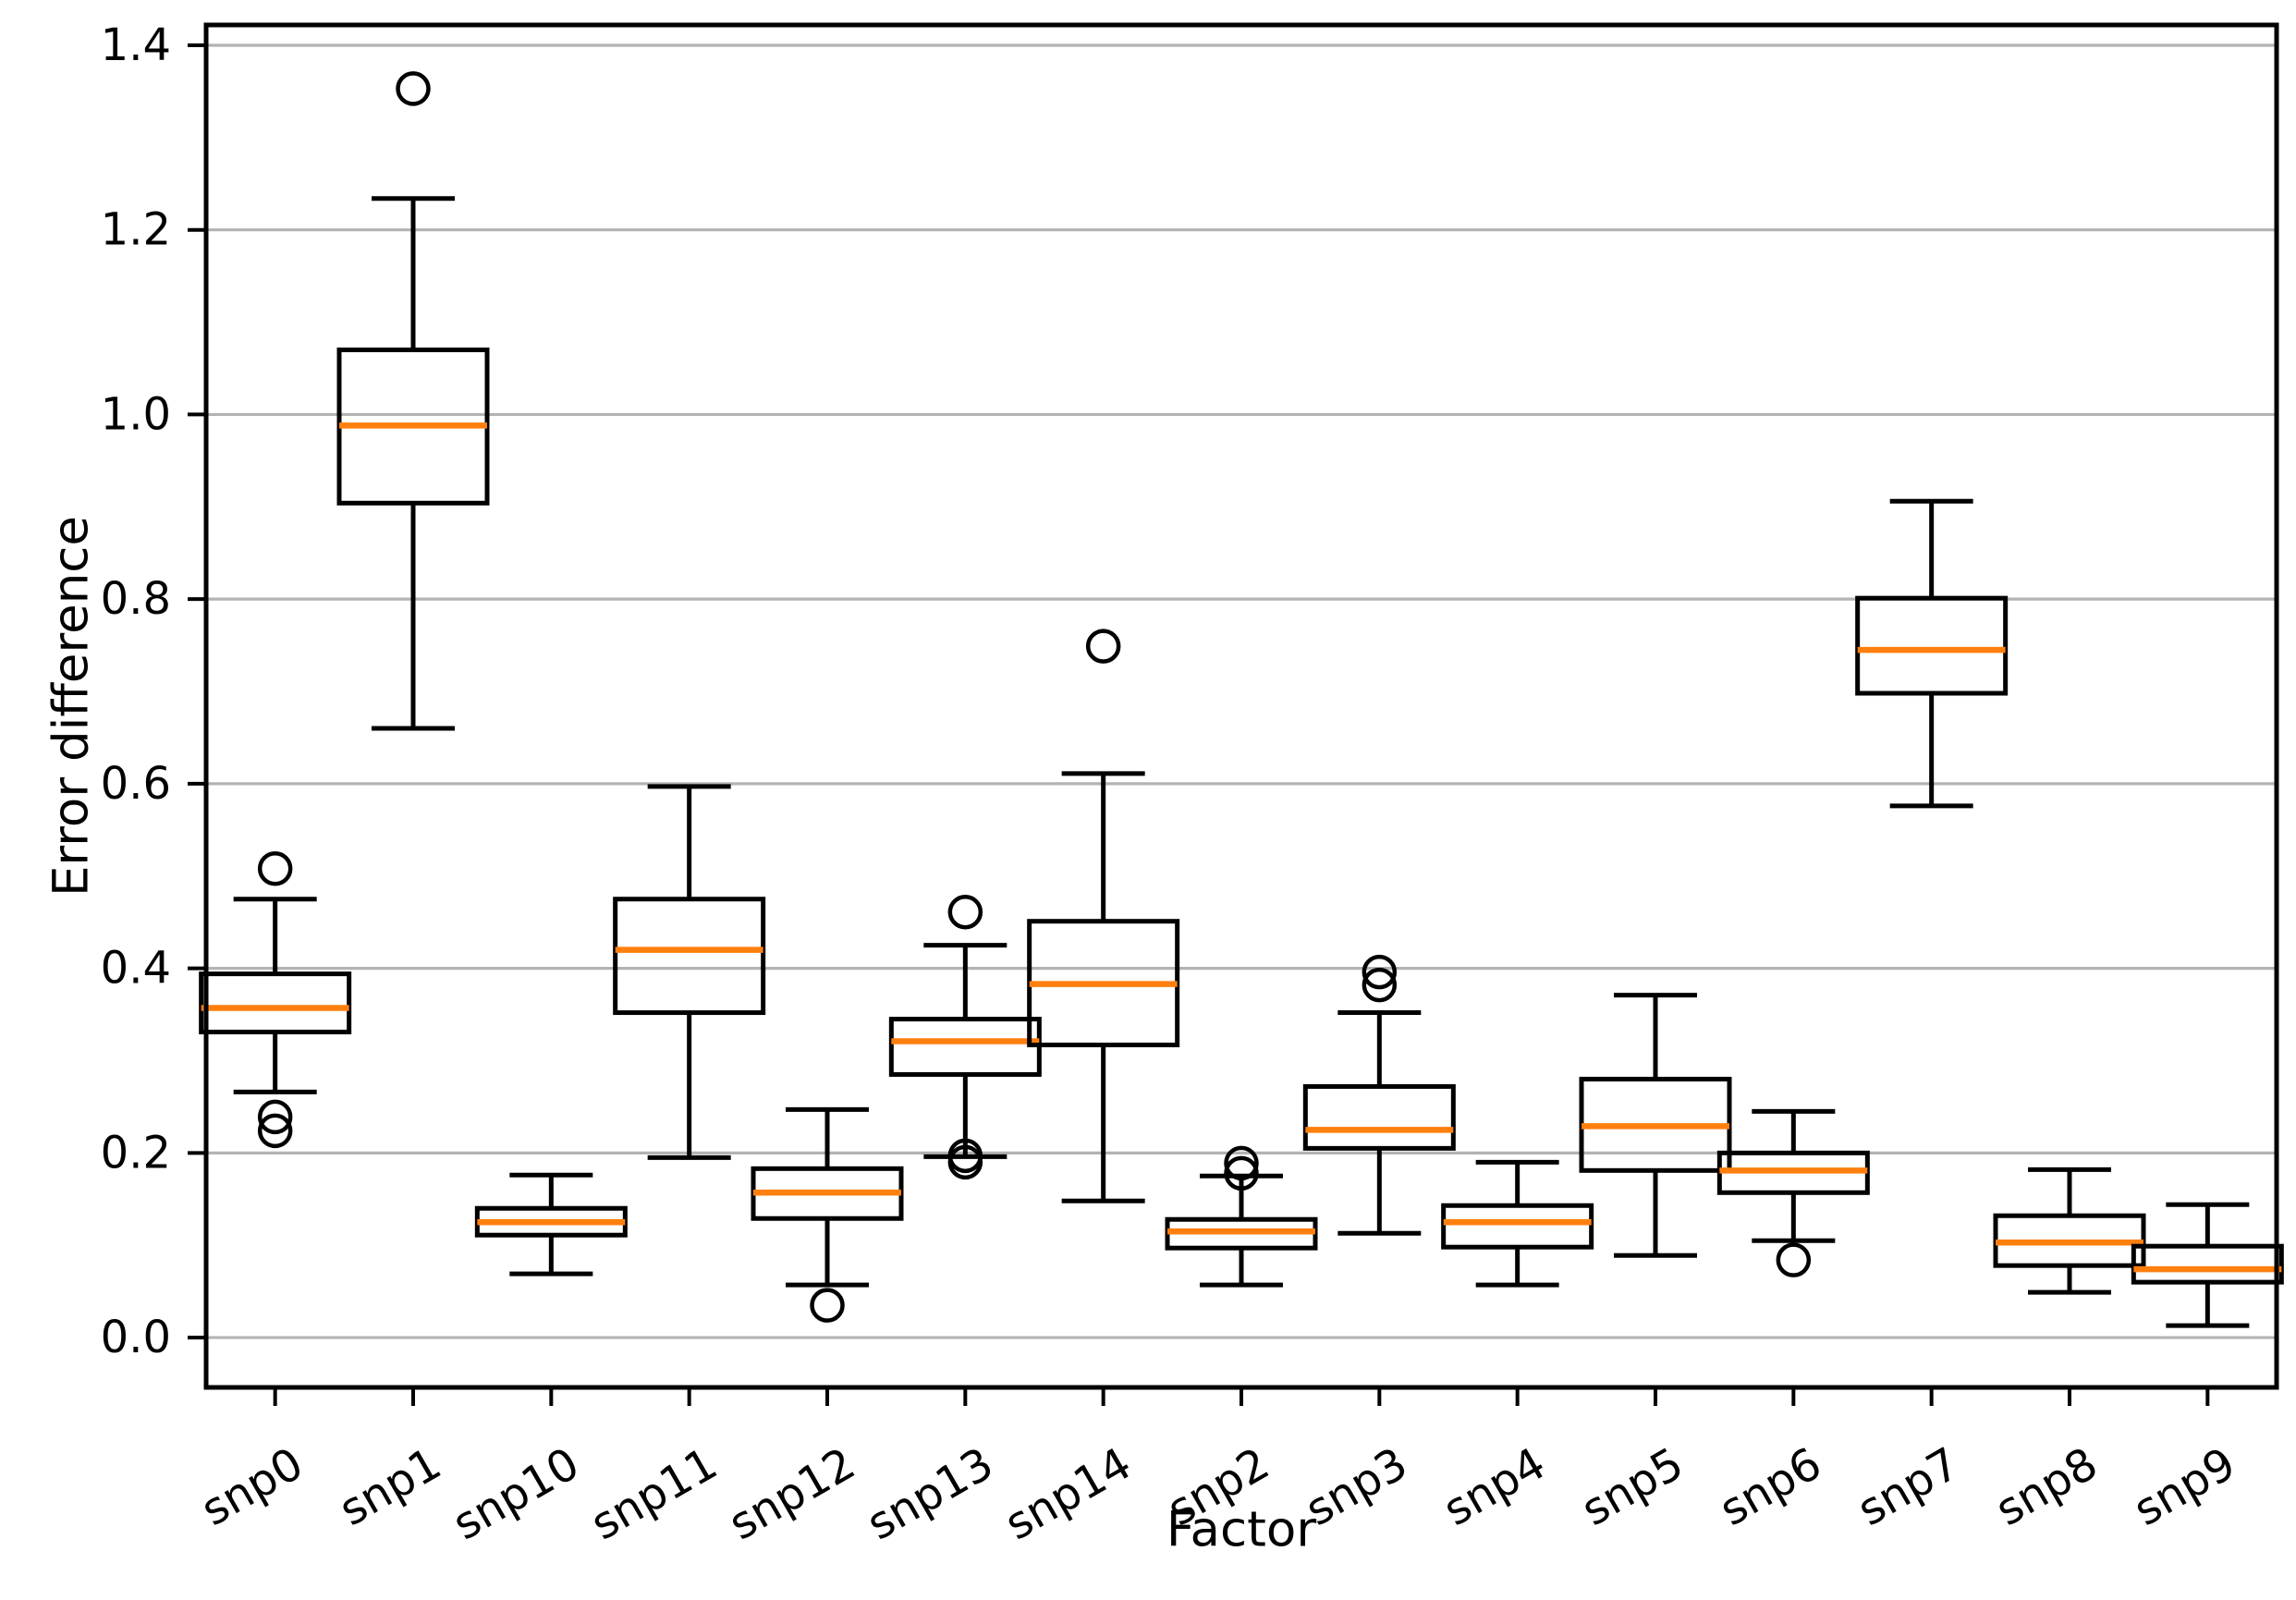 This screenshot has height=1600, width=2296. What do you see at coordinates (136, 784) in the screenshot?
I see `y-tick-label: 0.6` at bounding box center [136, 784].